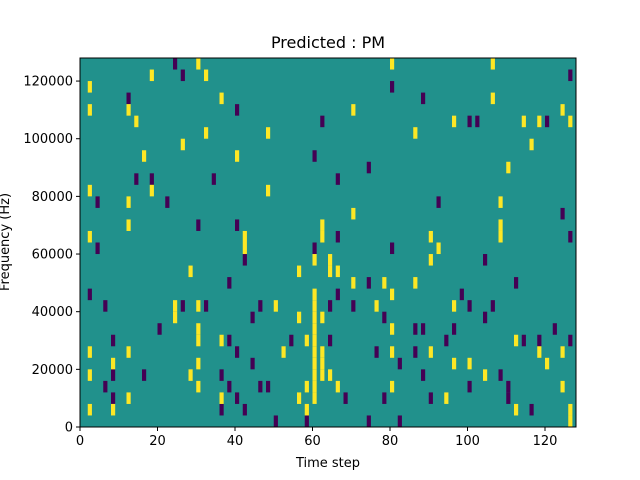  I want to click on x-axis: 0 20 40 60 80 100 120, so click(316, 438).